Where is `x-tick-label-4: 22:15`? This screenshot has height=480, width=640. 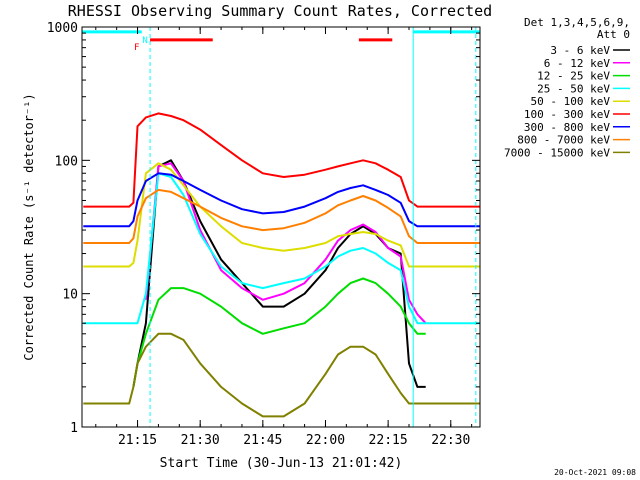 x-tick-label-4: 22:15 is located at coordinates (388, 440).